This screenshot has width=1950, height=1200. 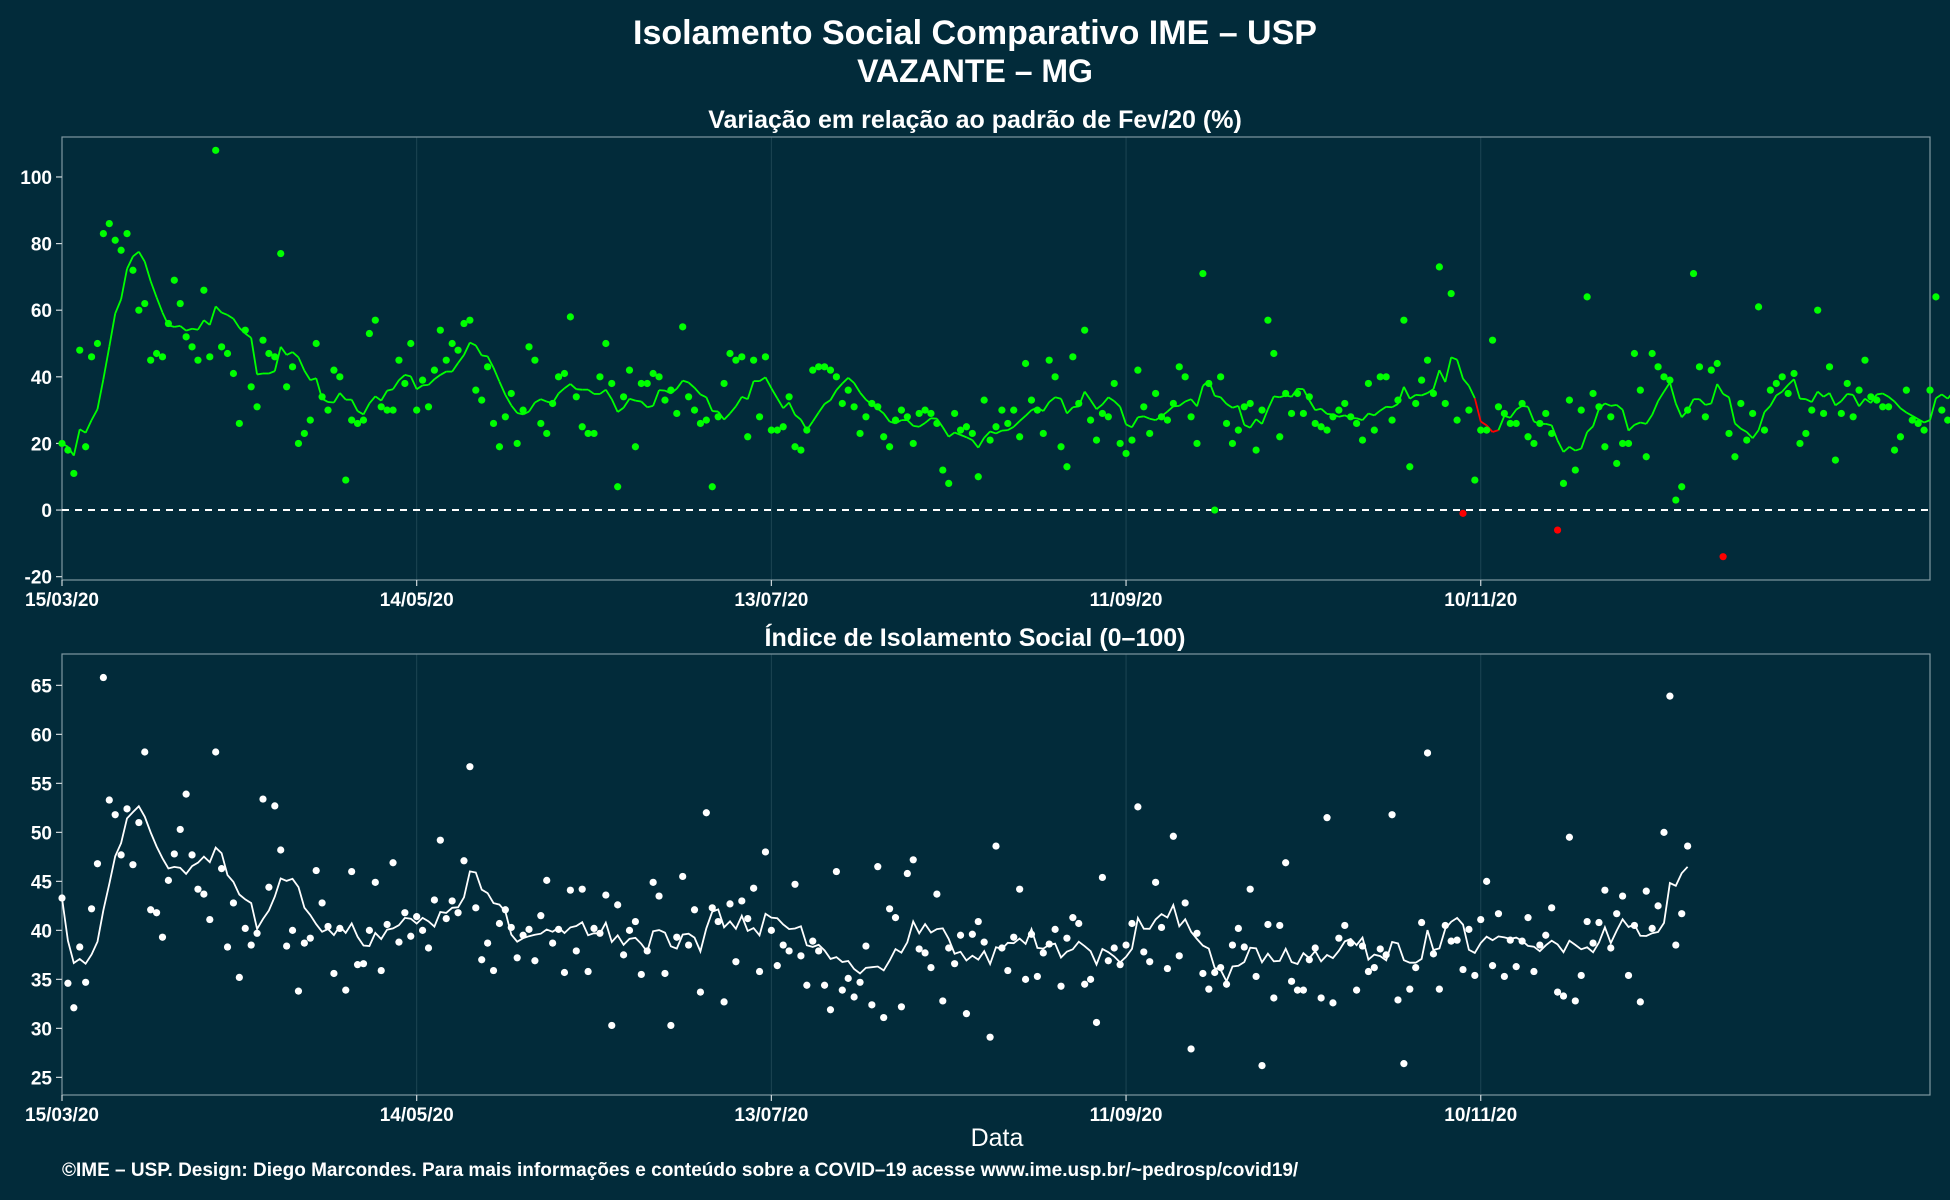 I want to click on x-tick-label: 14/05/20, so click(x=417, y=1115).